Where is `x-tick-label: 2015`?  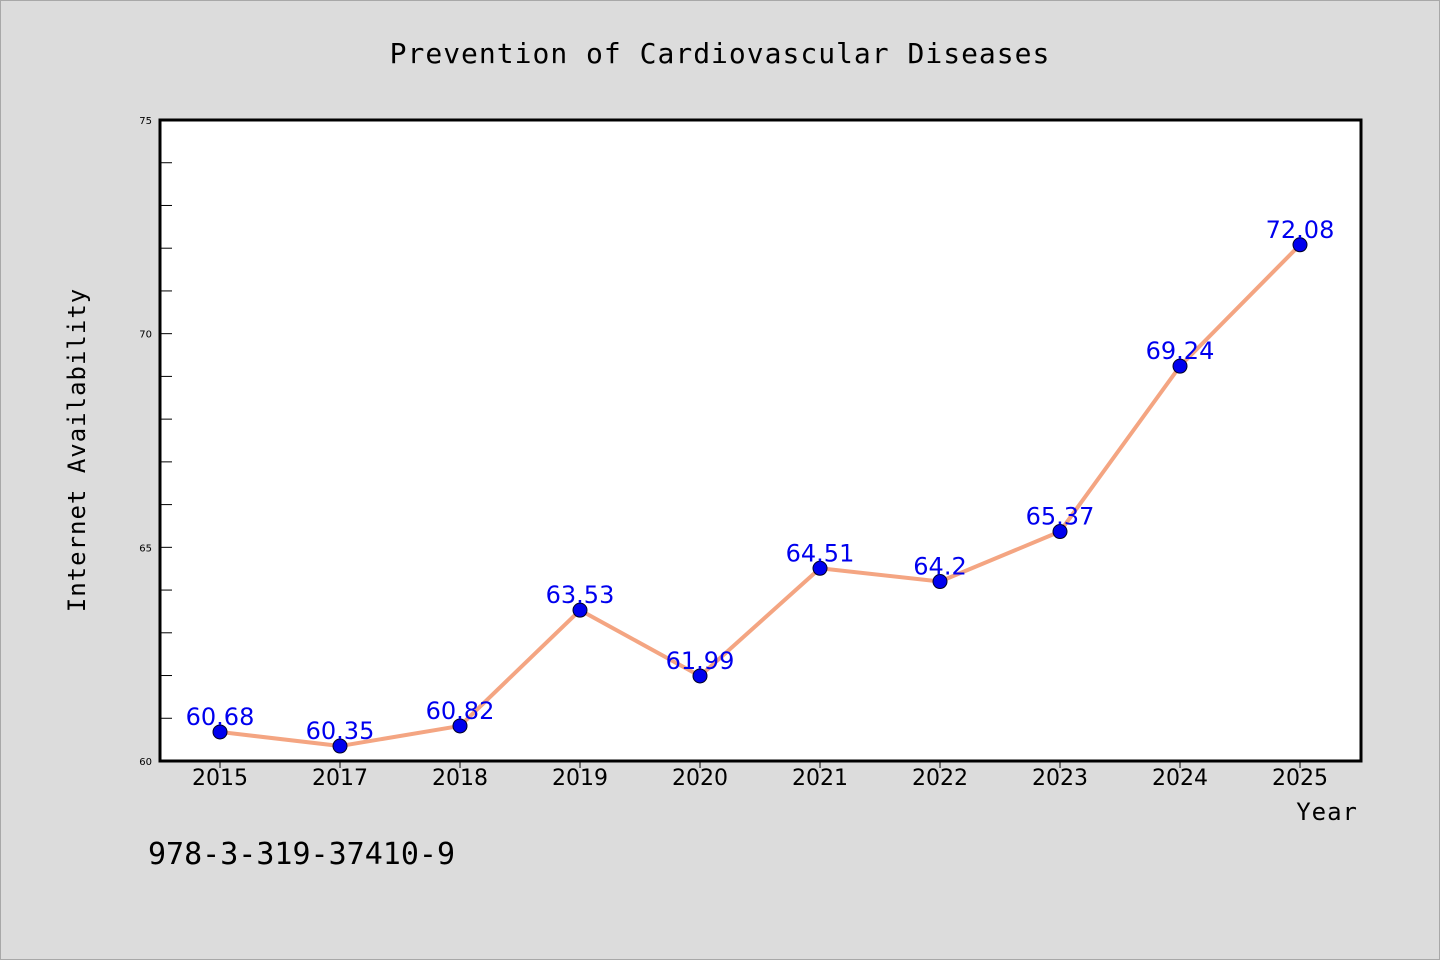 x-tick-label: 2015 is located at coordinates (220, 778).